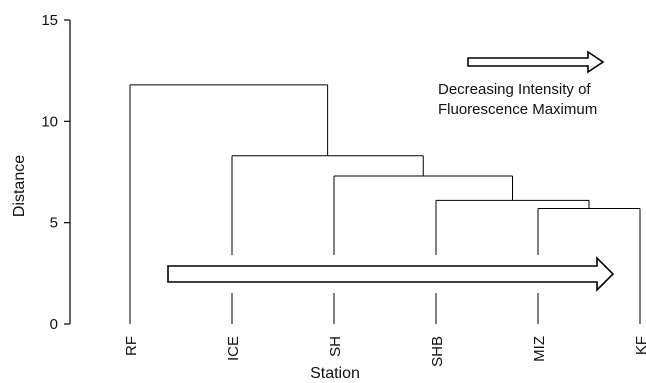 Image resolution: width=646 pixels, height=383 pixels. I want to click on y-tick-label: 0, so click(54, 324).